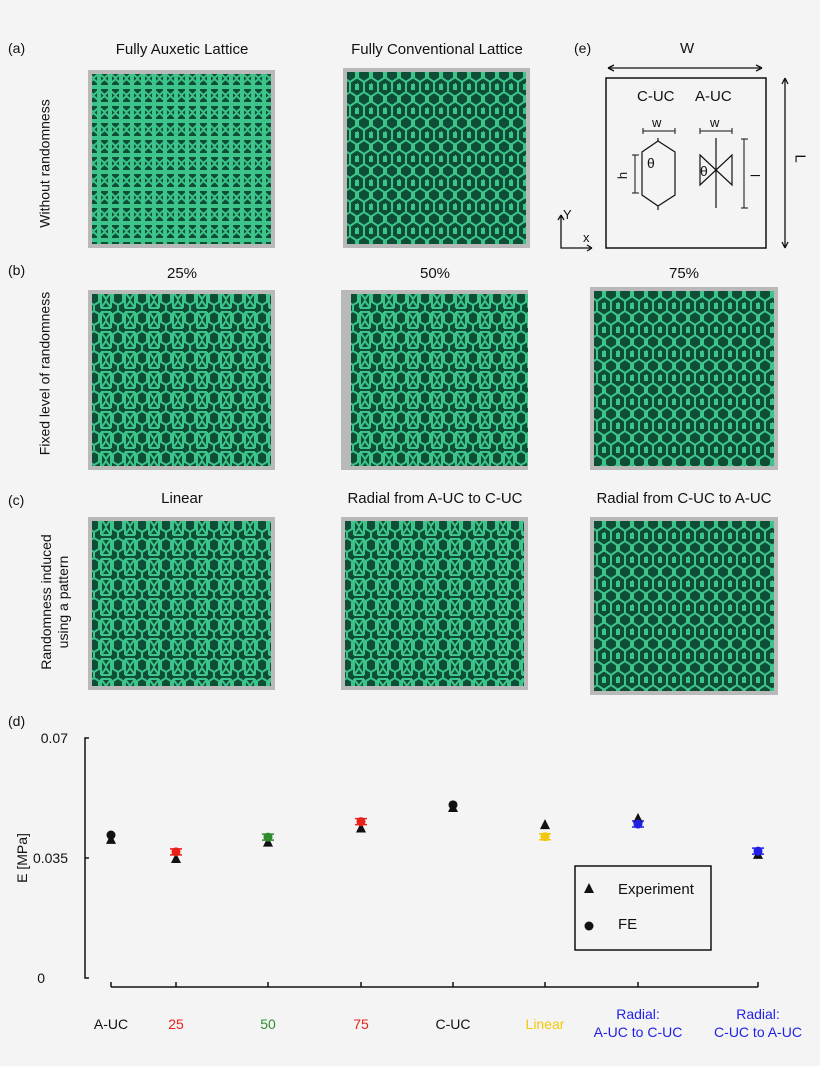  I want to click on x-tick-label: 25, so click(176, 1024).